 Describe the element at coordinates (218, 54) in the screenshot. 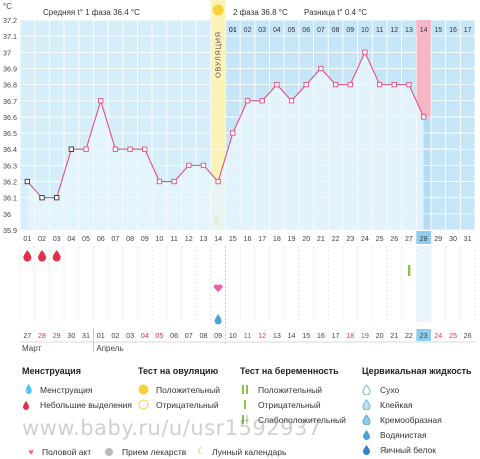

I see `ovulation-label: ОВУЛЯЦИЯ` at that location.